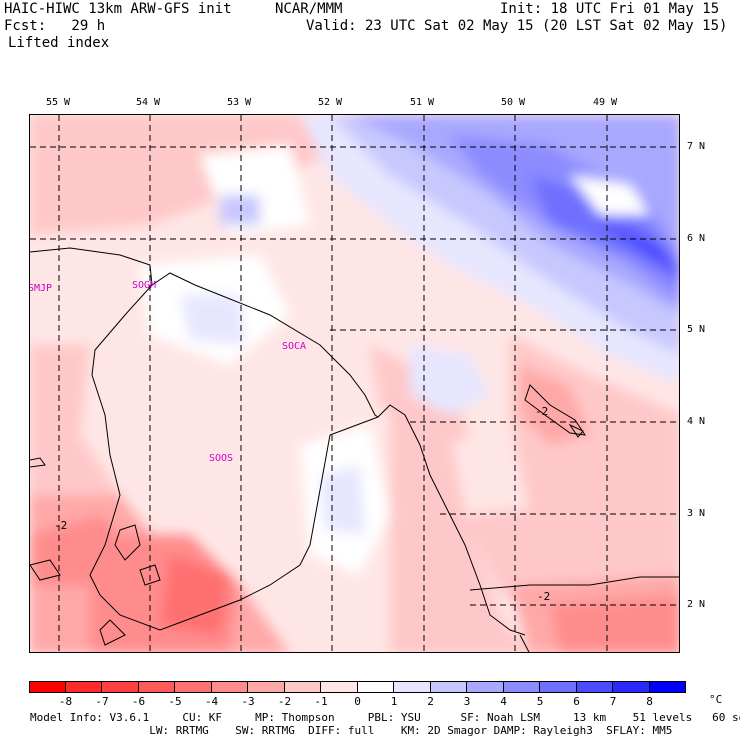  What do you see at coordinates (330, 102) in the screenshot?
I see `lon-label: 52 W` at bounding box center [330, 102].